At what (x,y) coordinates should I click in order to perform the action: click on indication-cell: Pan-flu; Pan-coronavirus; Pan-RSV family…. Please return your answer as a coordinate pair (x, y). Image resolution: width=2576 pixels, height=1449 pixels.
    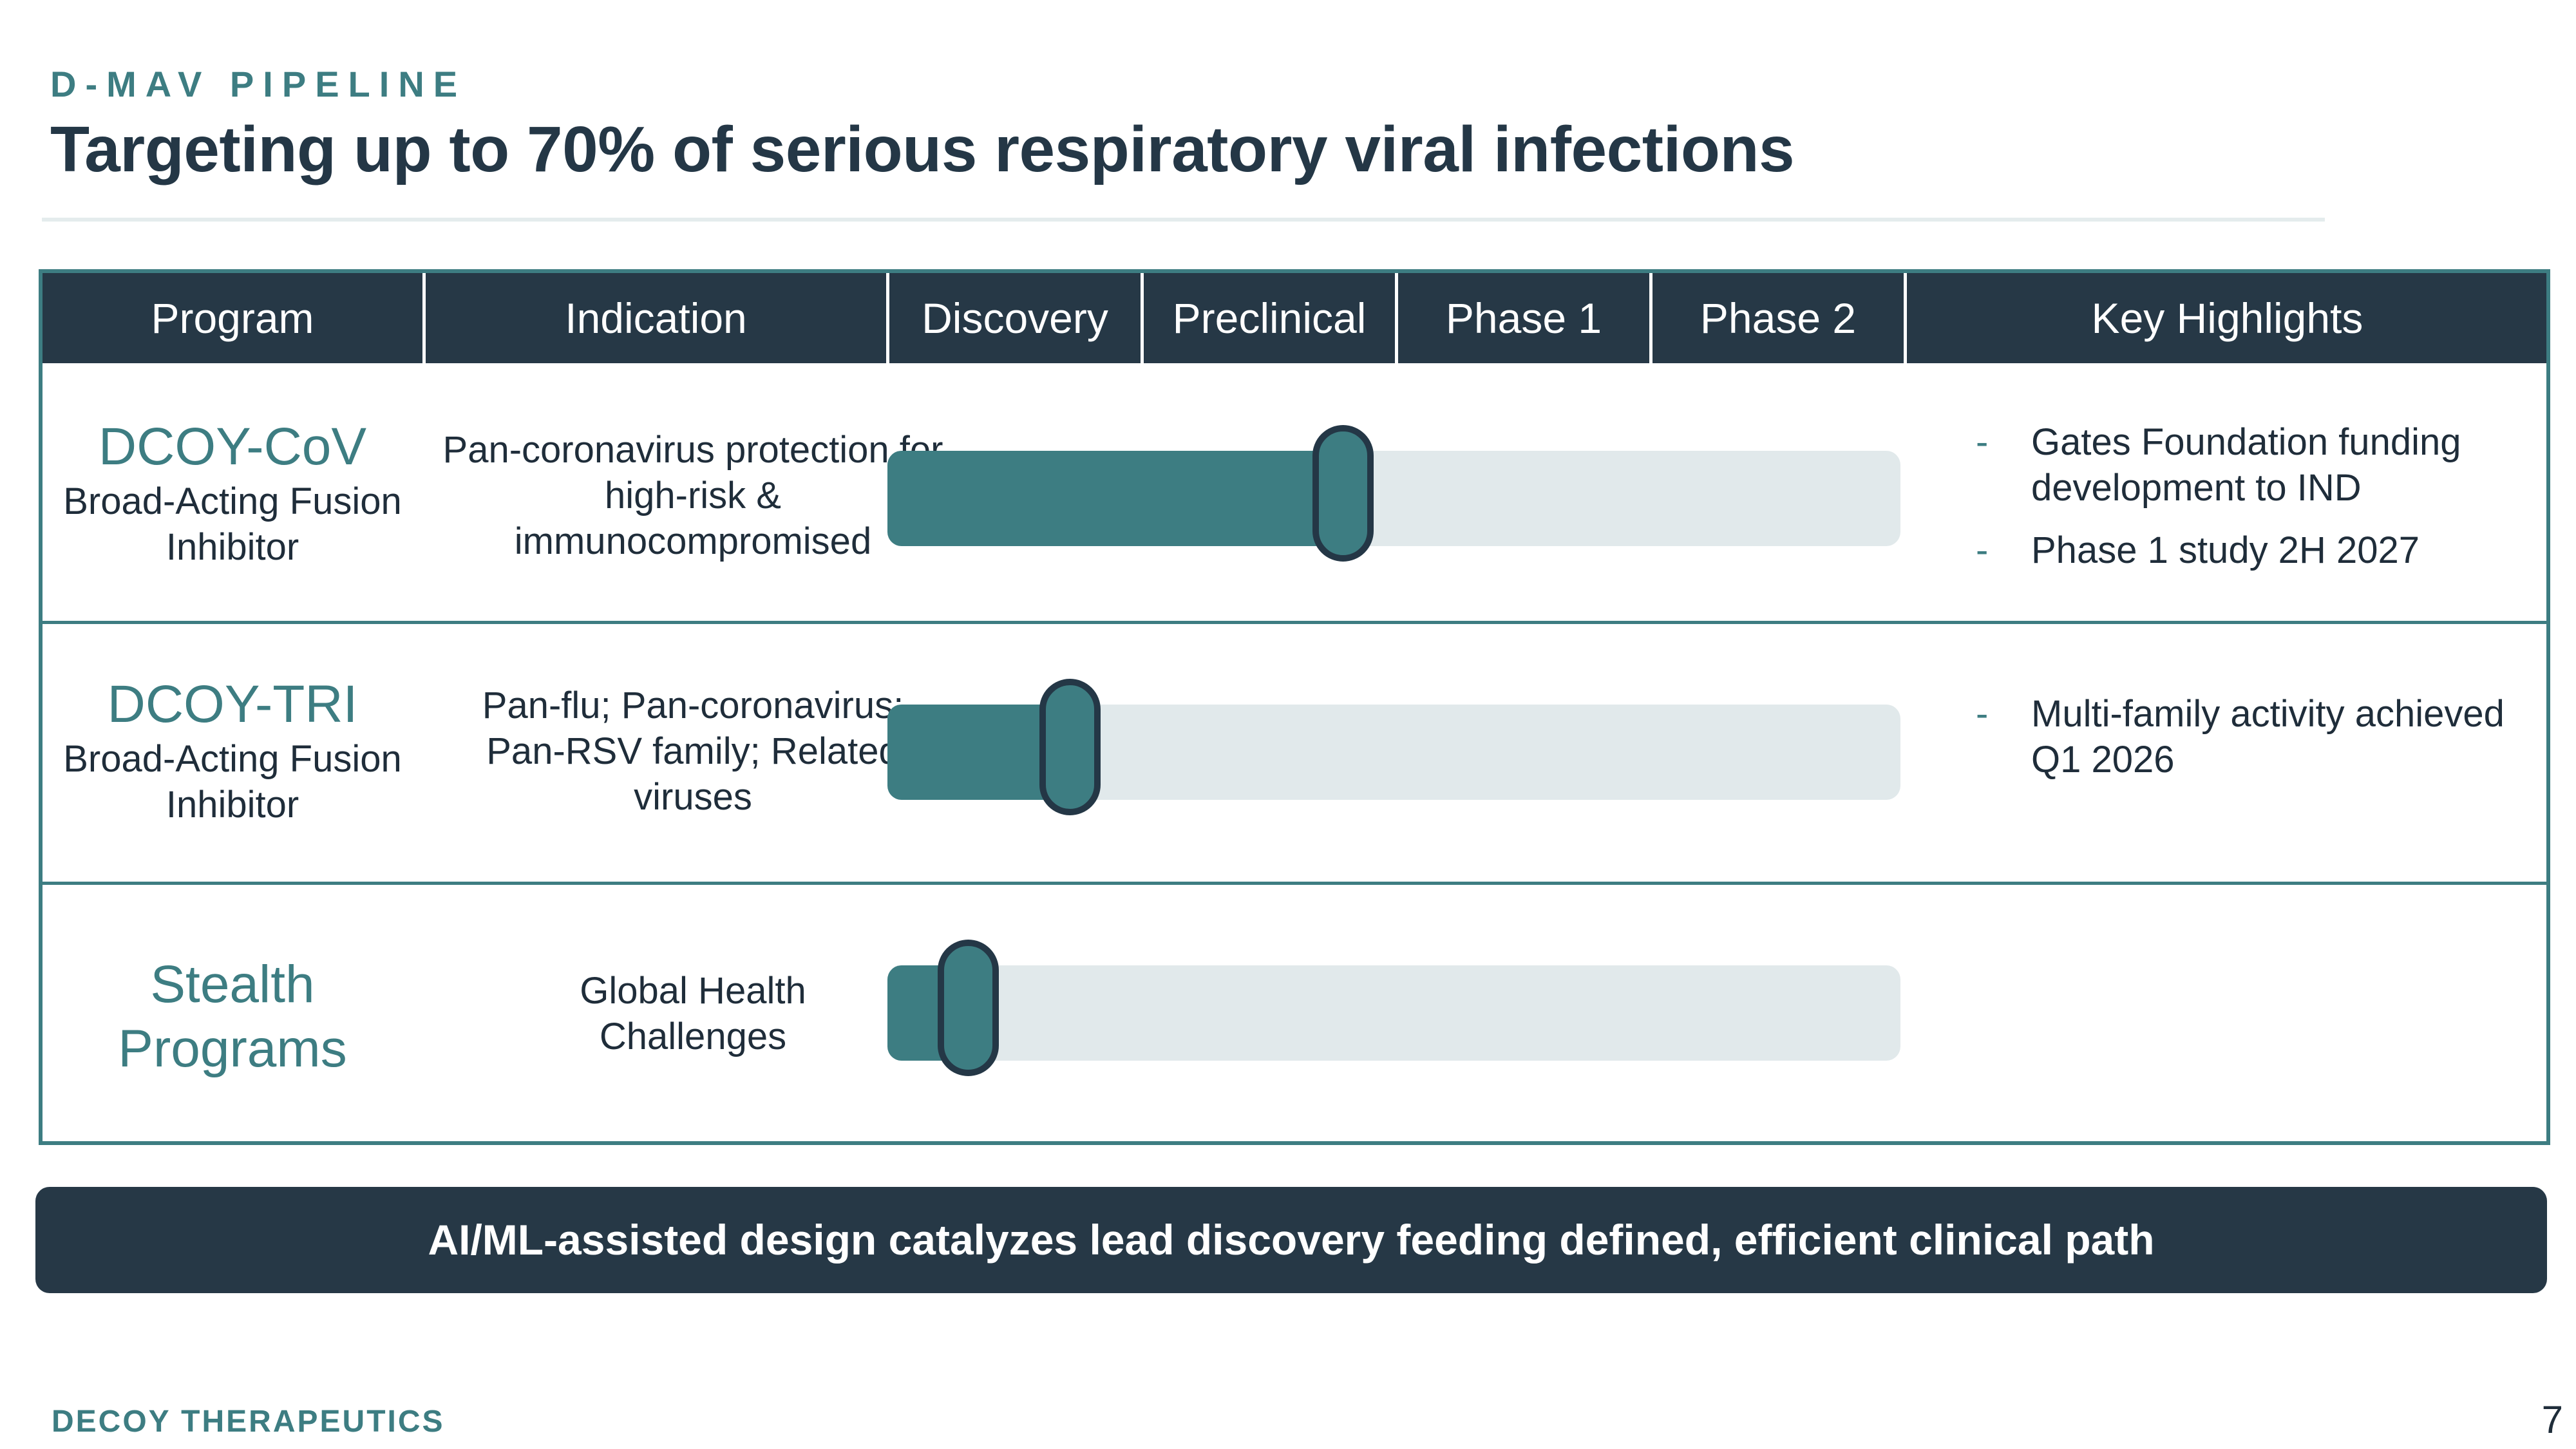
    Looking at the image, I should click on (693, 751).